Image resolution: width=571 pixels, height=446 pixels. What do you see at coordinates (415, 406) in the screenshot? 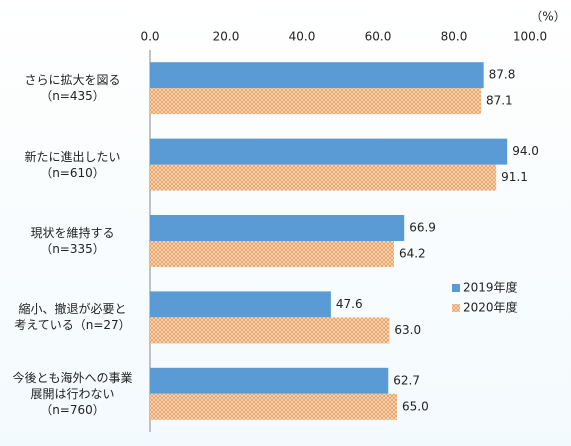
I see `value-label: 65.0` at bounding box center [415, 406].